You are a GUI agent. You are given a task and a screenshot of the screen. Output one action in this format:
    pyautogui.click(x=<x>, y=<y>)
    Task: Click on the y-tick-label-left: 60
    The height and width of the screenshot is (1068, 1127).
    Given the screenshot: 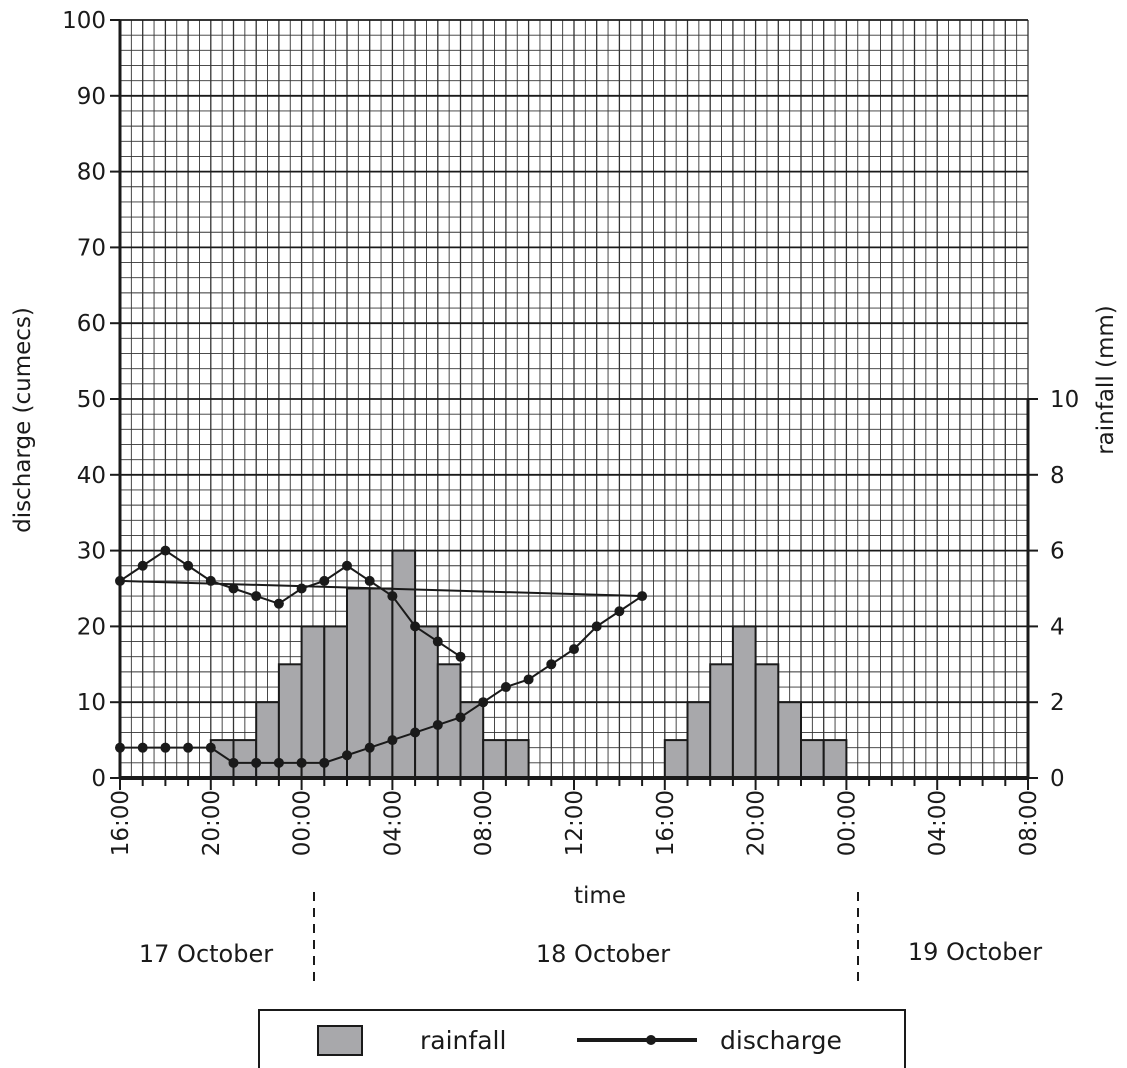 What is the action you would take?
    pyautogui.click(x=91, y=324)
    